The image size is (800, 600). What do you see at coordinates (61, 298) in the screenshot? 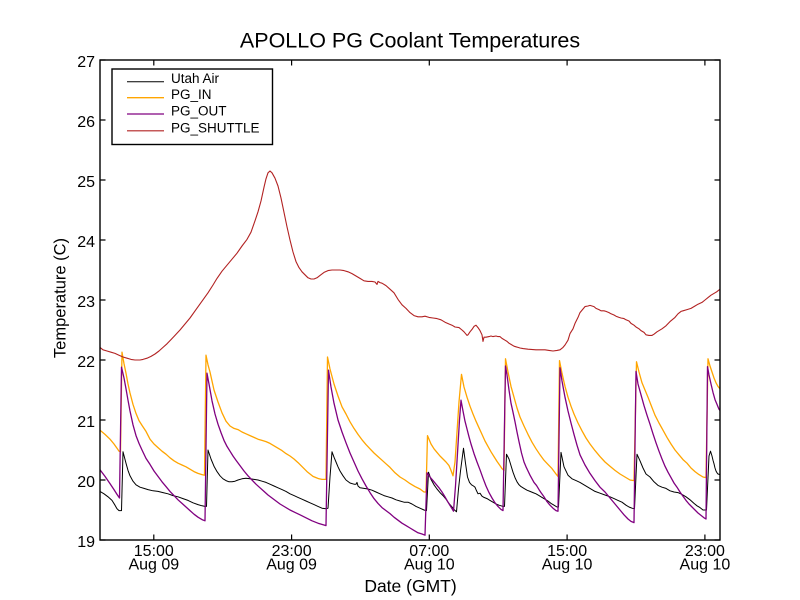
I see `svg-text: Temperature (C)` at bounding box center [61, 298].